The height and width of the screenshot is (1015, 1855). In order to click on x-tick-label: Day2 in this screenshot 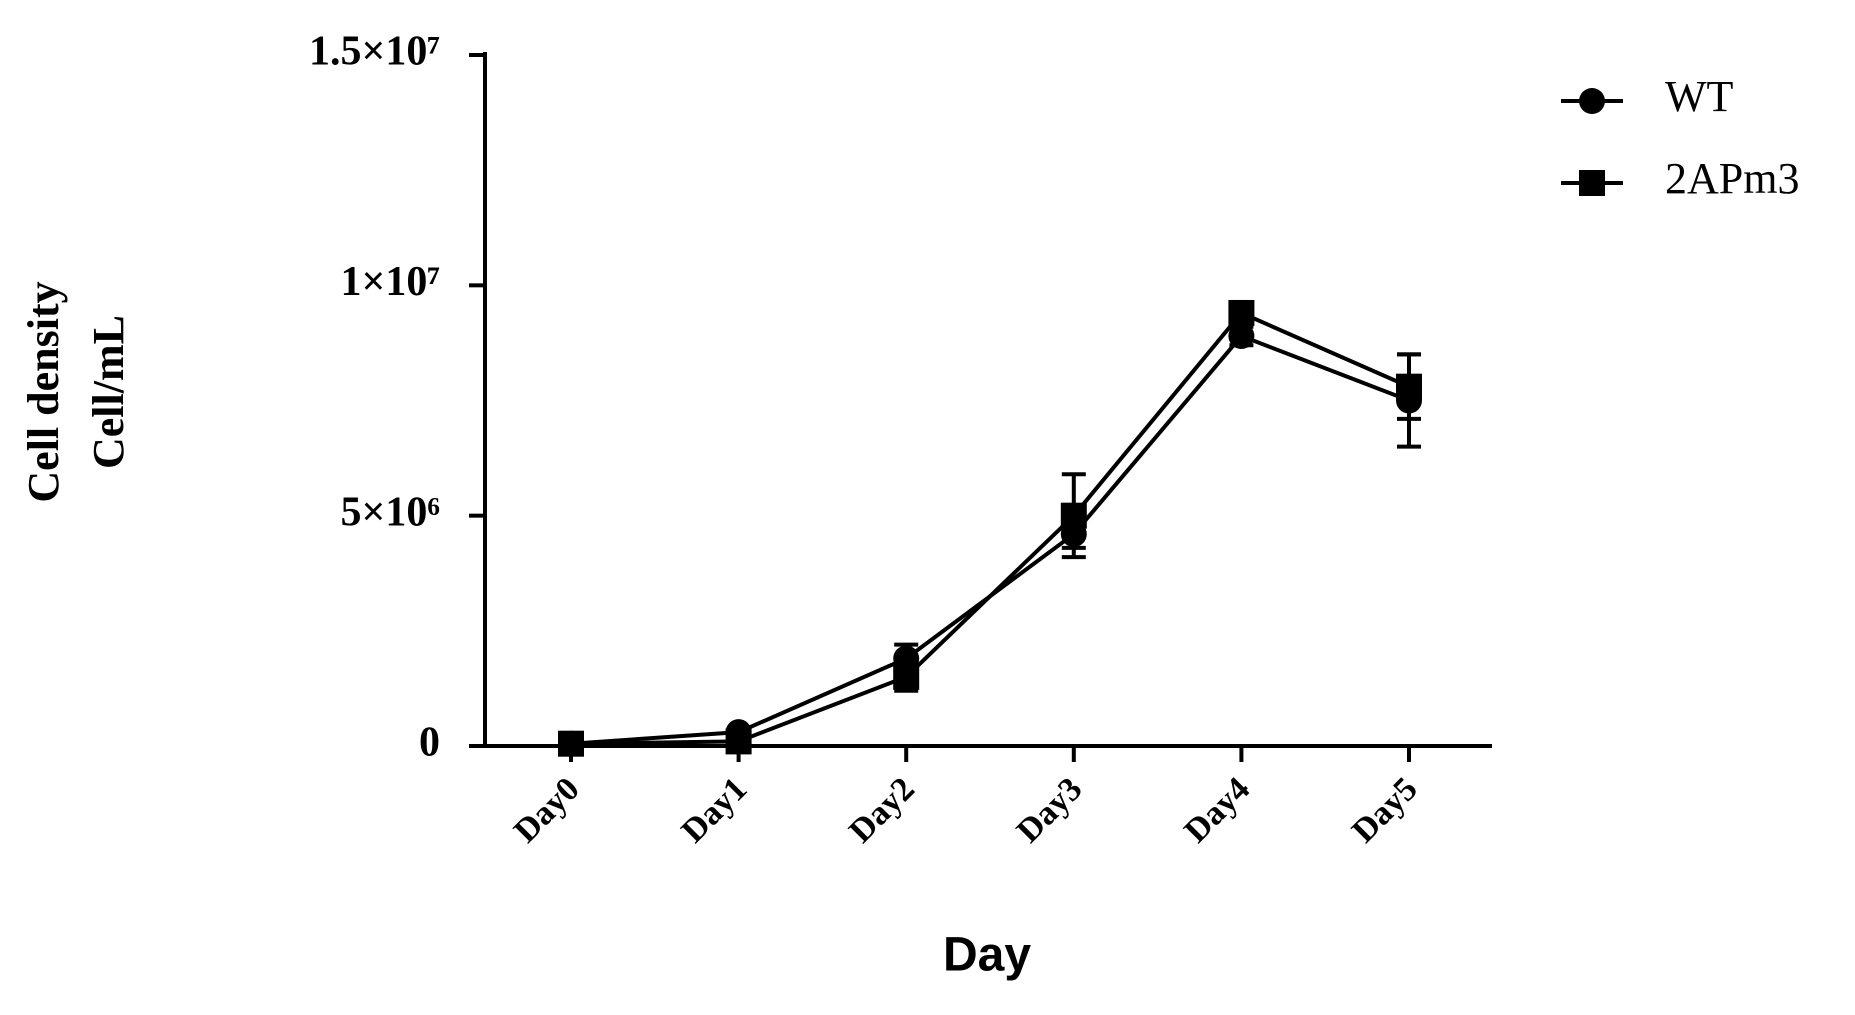, I will do `click(882, 810)`.